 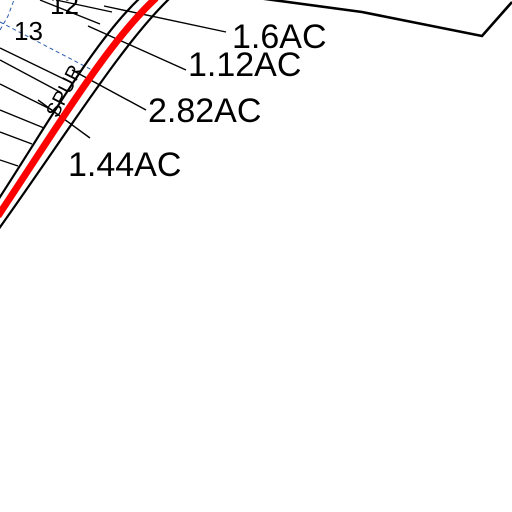 I want to click on acreage-label: 2.82AC, so click(x=204, y=111).